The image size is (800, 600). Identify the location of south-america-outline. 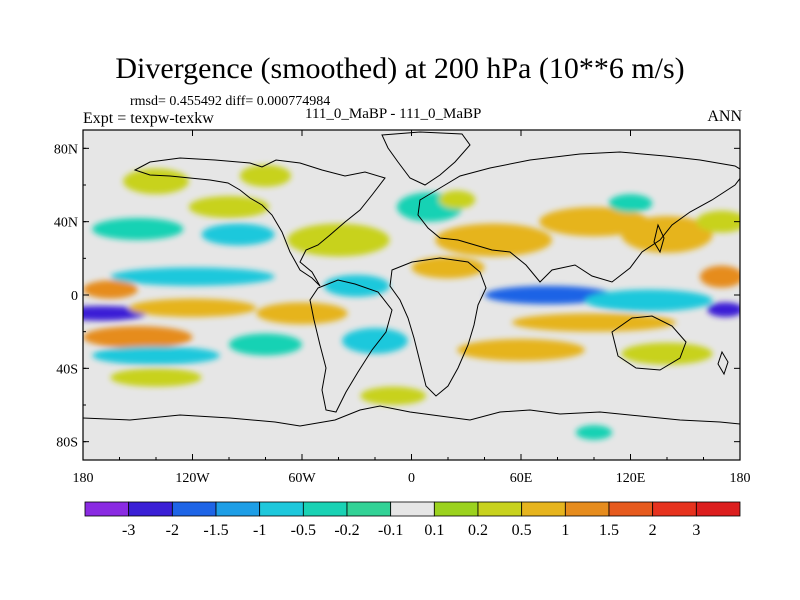
(351, 346).